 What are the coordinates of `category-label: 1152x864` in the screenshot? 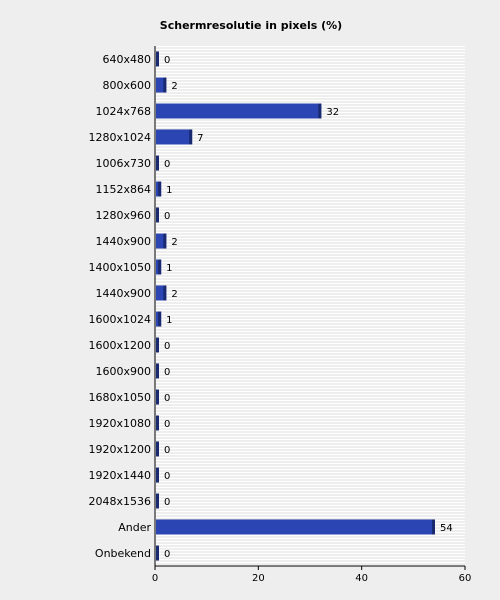 It's located at (124, 189).